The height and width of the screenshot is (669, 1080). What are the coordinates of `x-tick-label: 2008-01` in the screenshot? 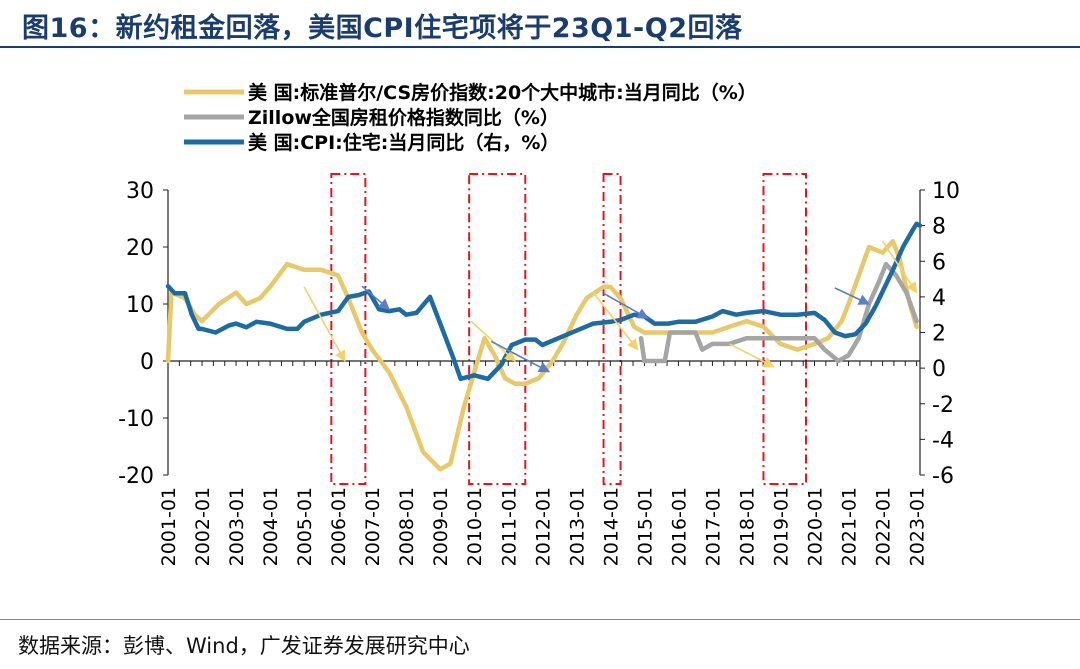 It's located at (407, 526).